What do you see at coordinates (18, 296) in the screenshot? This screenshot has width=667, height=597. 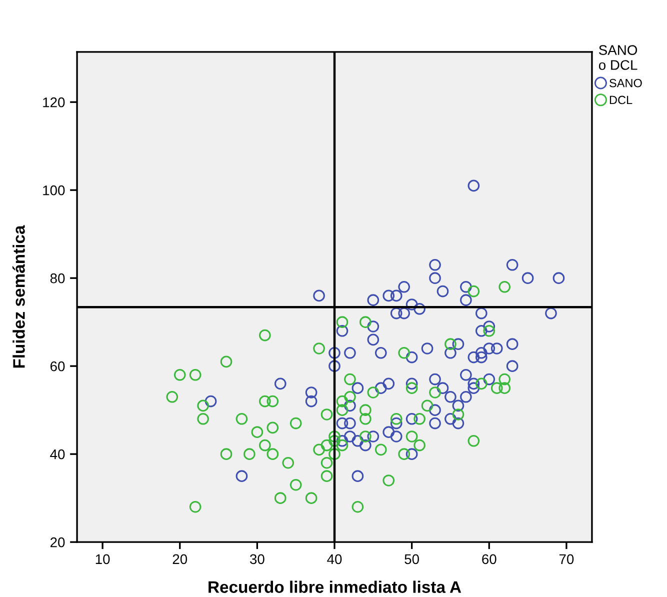 I see `y-axis-title: Fluidez semántica` at bounding box center [18, 296].